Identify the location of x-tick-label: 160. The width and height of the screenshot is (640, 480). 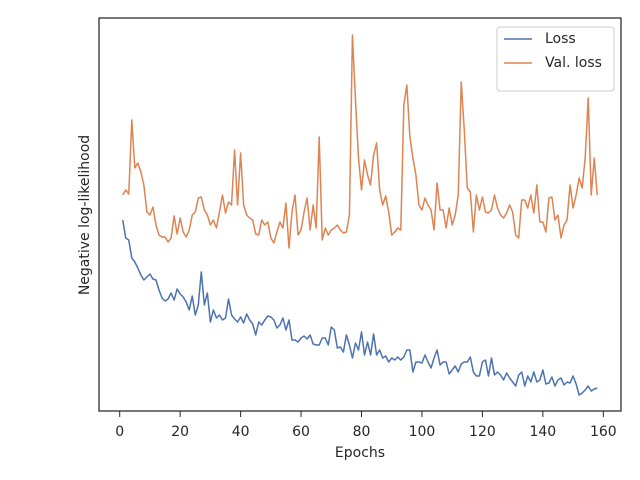
(603, 432).